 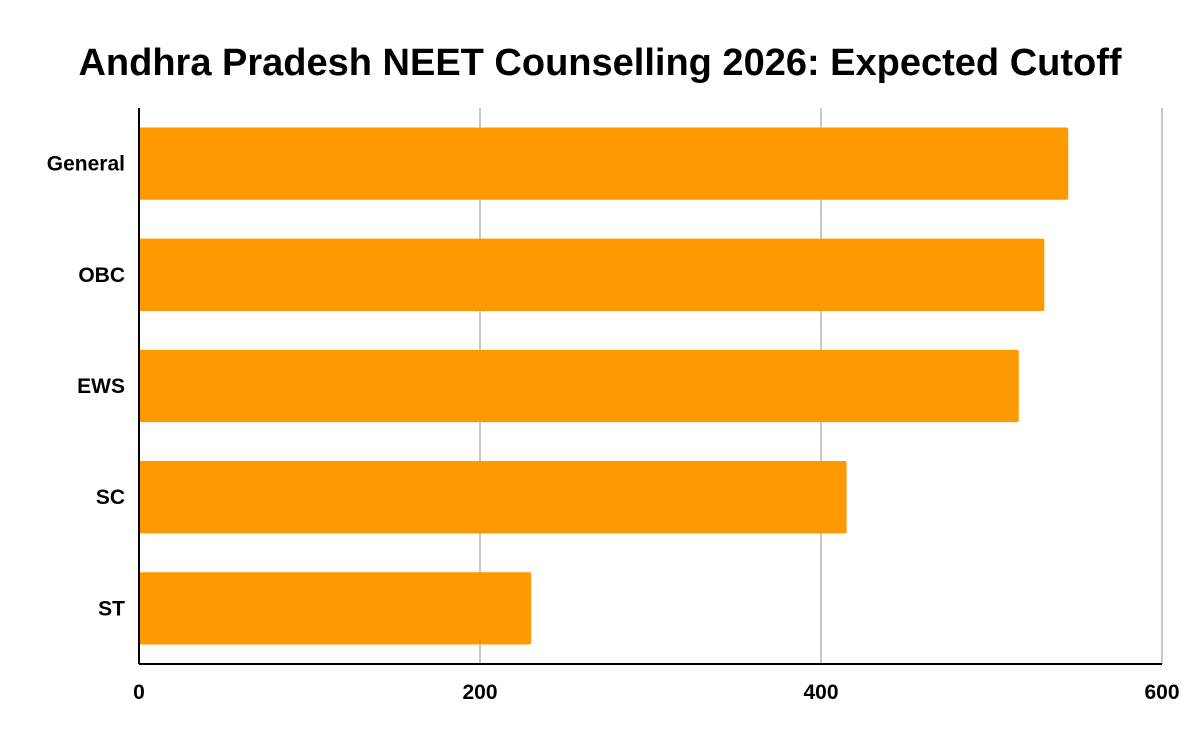 What do you see at coordinates (139, 692) in the screenshot?
I see `x-tick-label-0: 0` at bounding box center [139, 692].